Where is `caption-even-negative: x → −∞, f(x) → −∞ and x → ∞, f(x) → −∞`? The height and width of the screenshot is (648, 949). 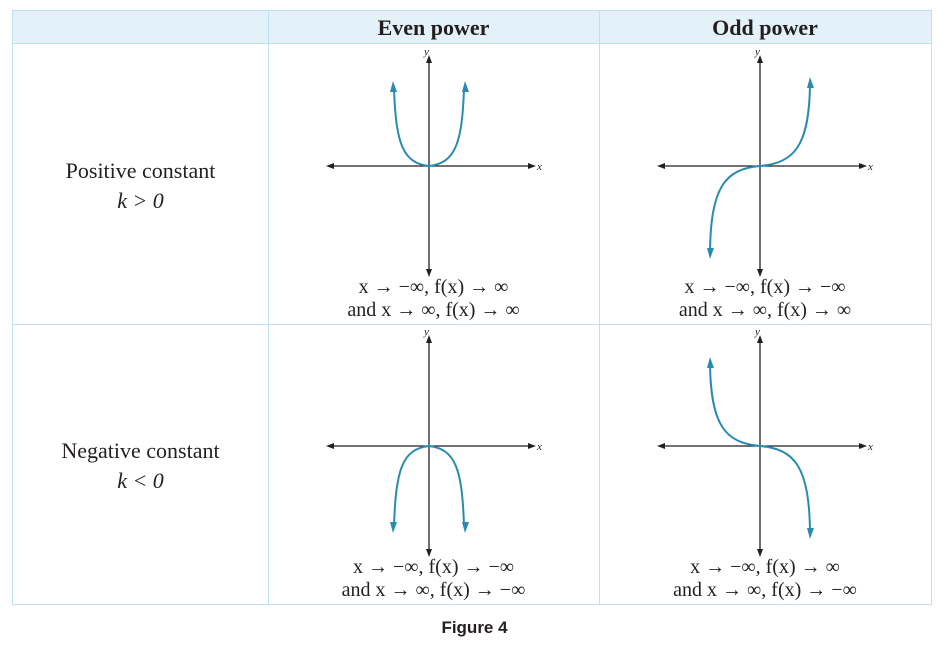 caption-even-negative: x → −∞, f(x) → −∞ and x → ∞, f(x) → −∞ is located at coordinates (433, 579).